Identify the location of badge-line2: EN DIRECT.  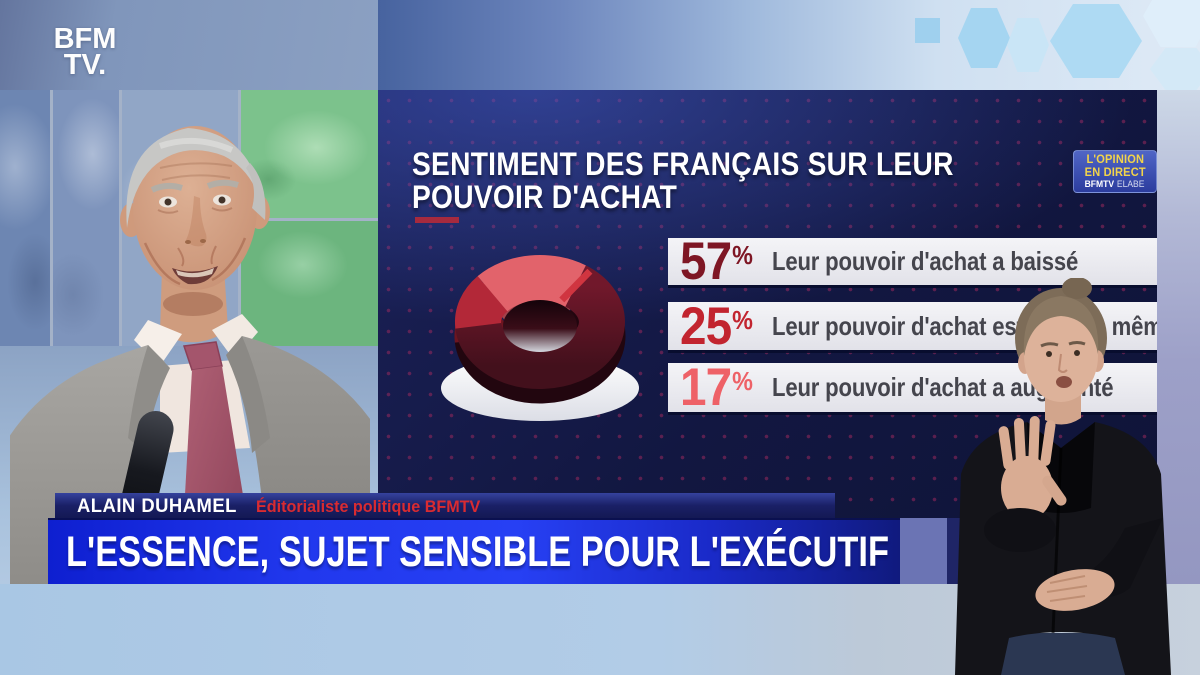
(1115, 172).